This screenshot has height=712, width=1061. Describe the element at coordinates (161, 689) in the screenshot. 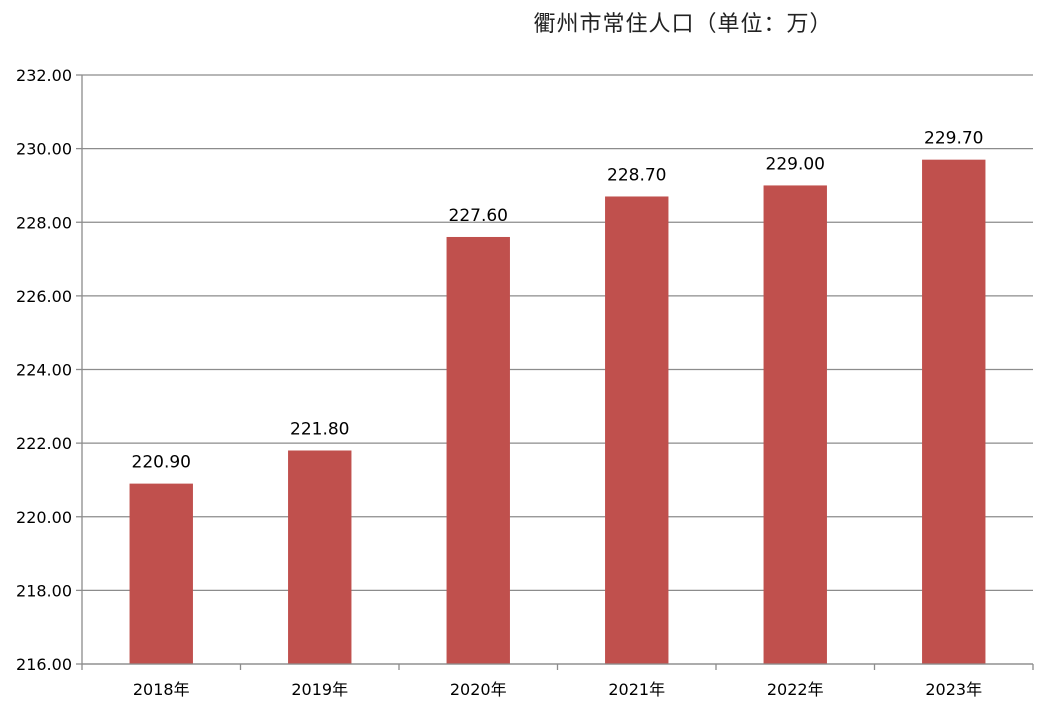

I see `x-tick-label: 2018年` at that location.